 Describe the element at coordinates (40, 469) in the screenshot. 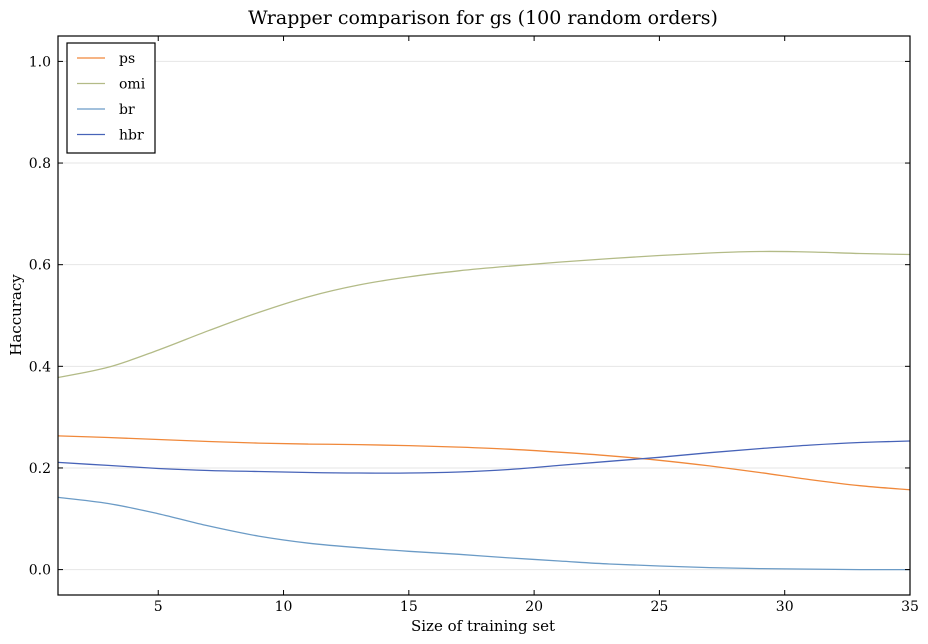

I see `y-tick-label: 0.2` at that location.